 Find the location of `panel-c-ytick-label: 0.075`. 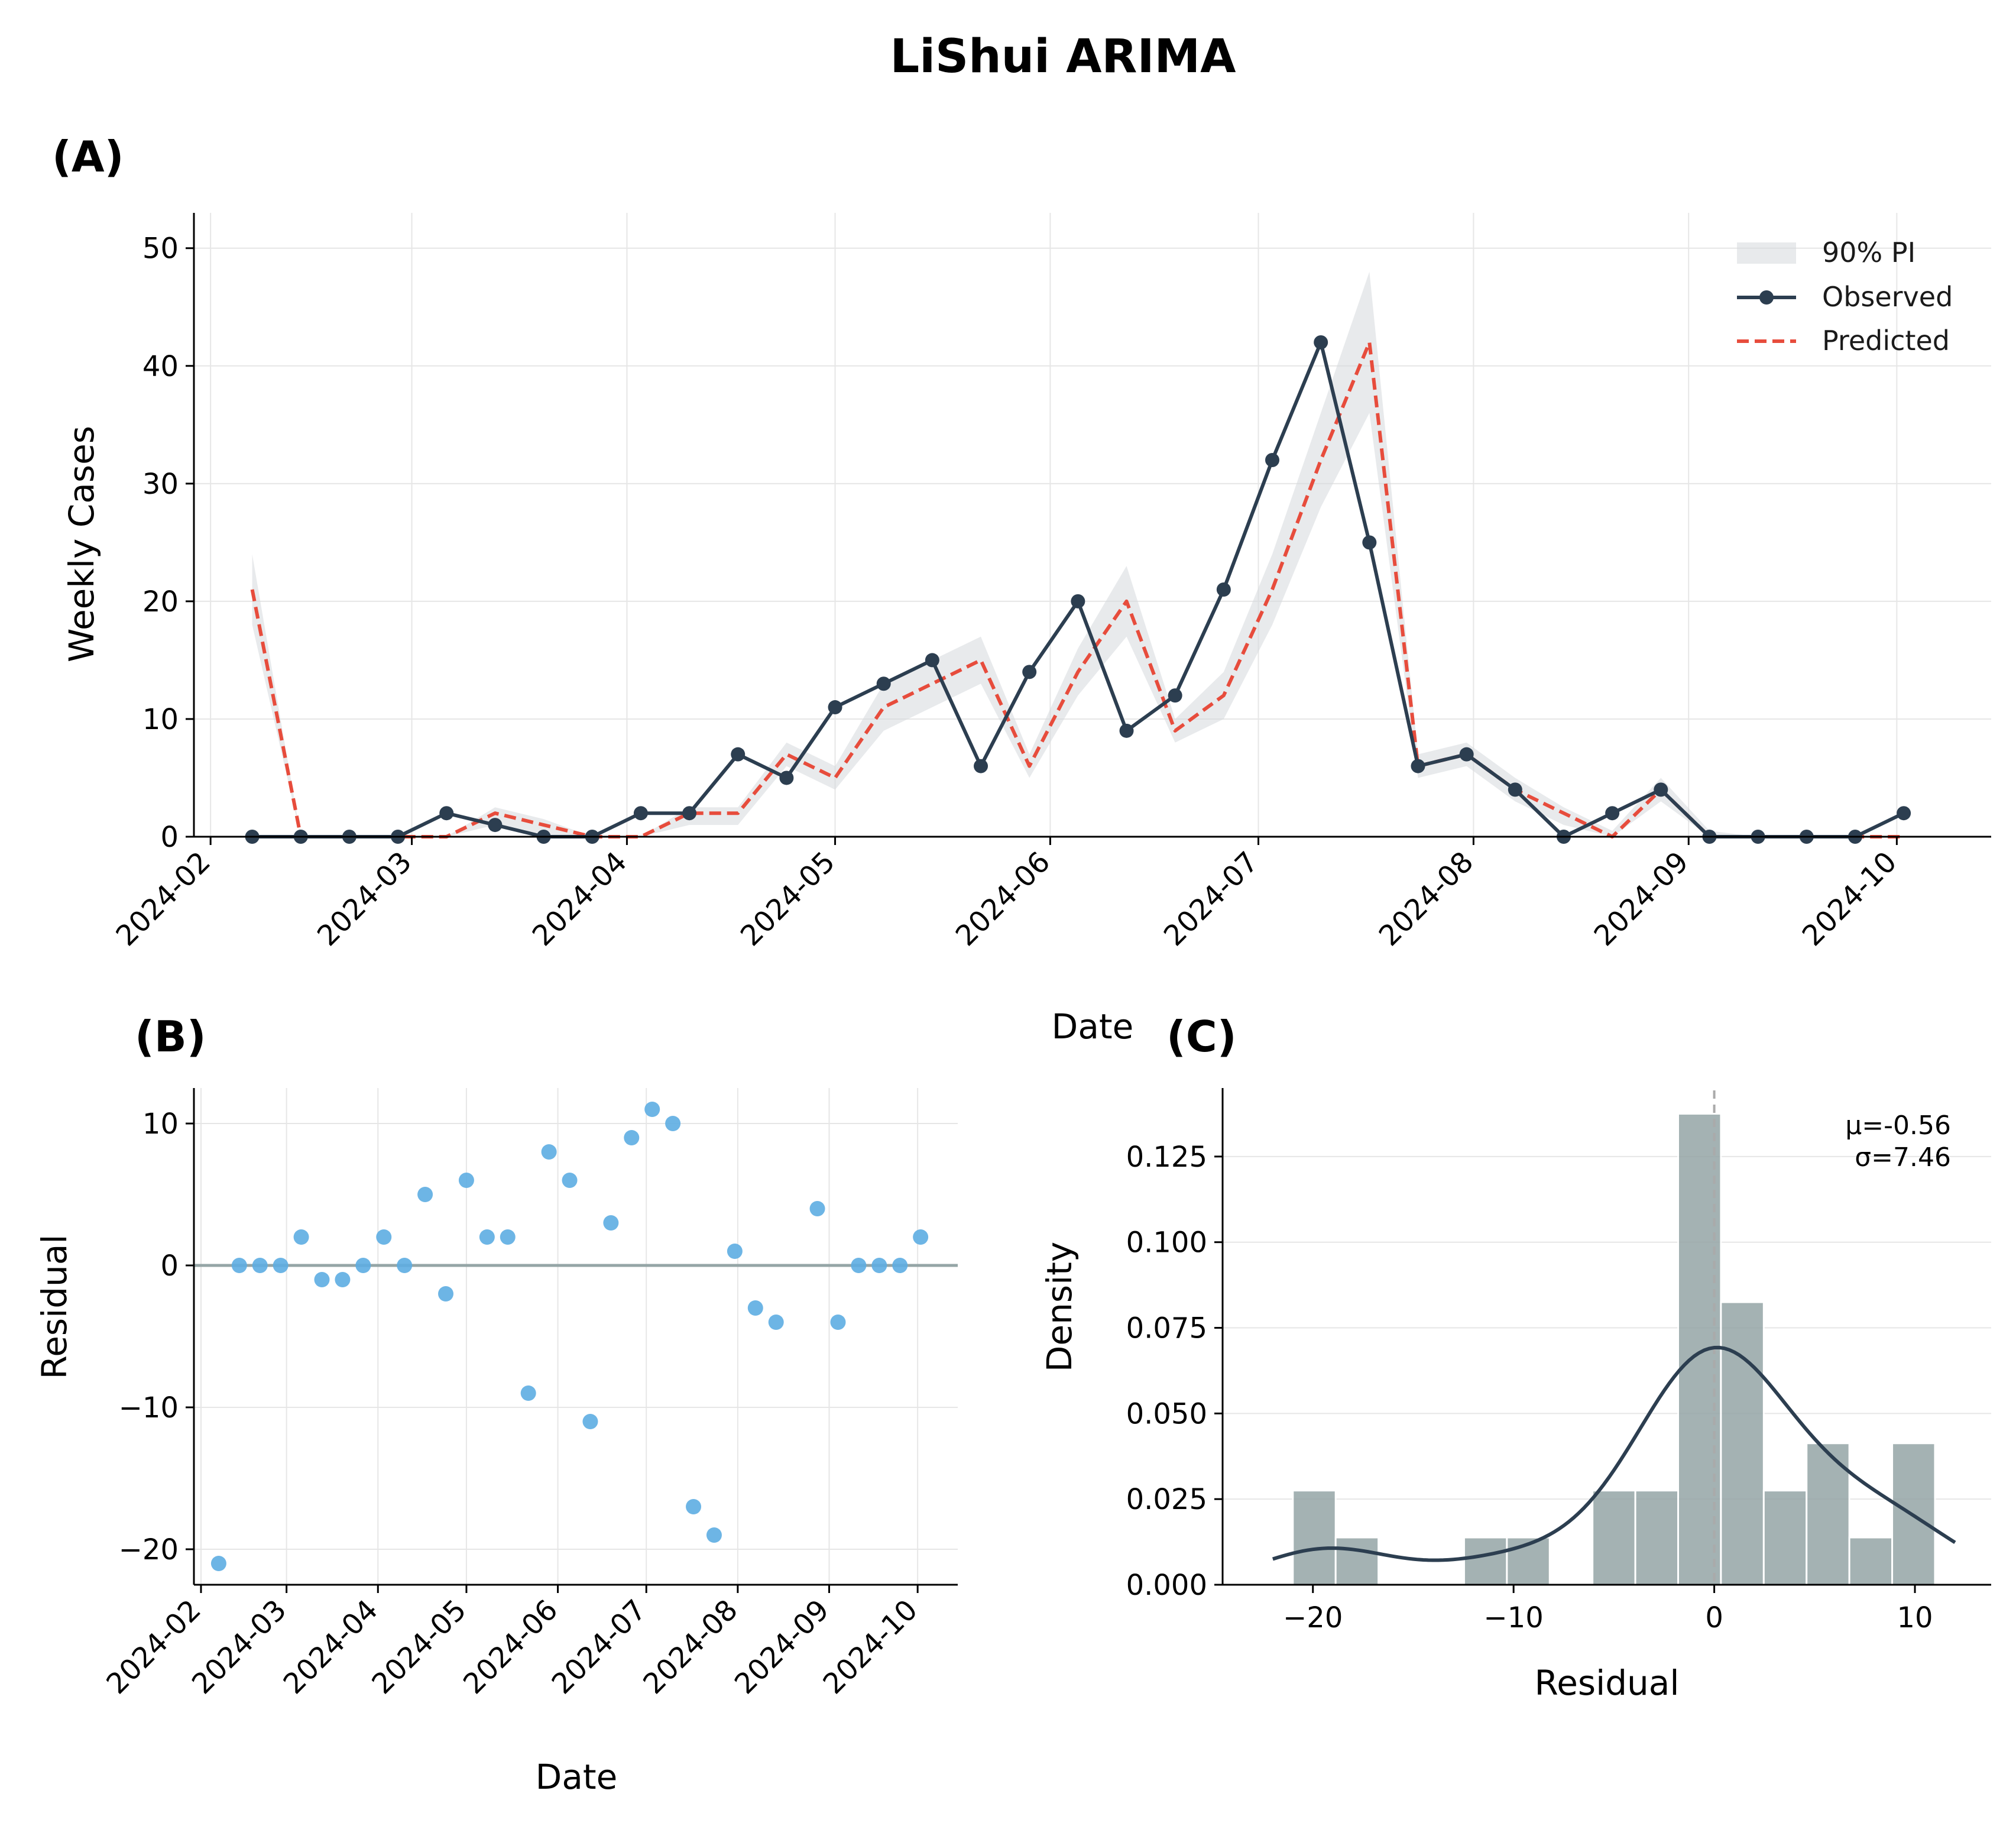

panel-c-ytick-label: 0.075 is located at coordinates (1166, 1328).